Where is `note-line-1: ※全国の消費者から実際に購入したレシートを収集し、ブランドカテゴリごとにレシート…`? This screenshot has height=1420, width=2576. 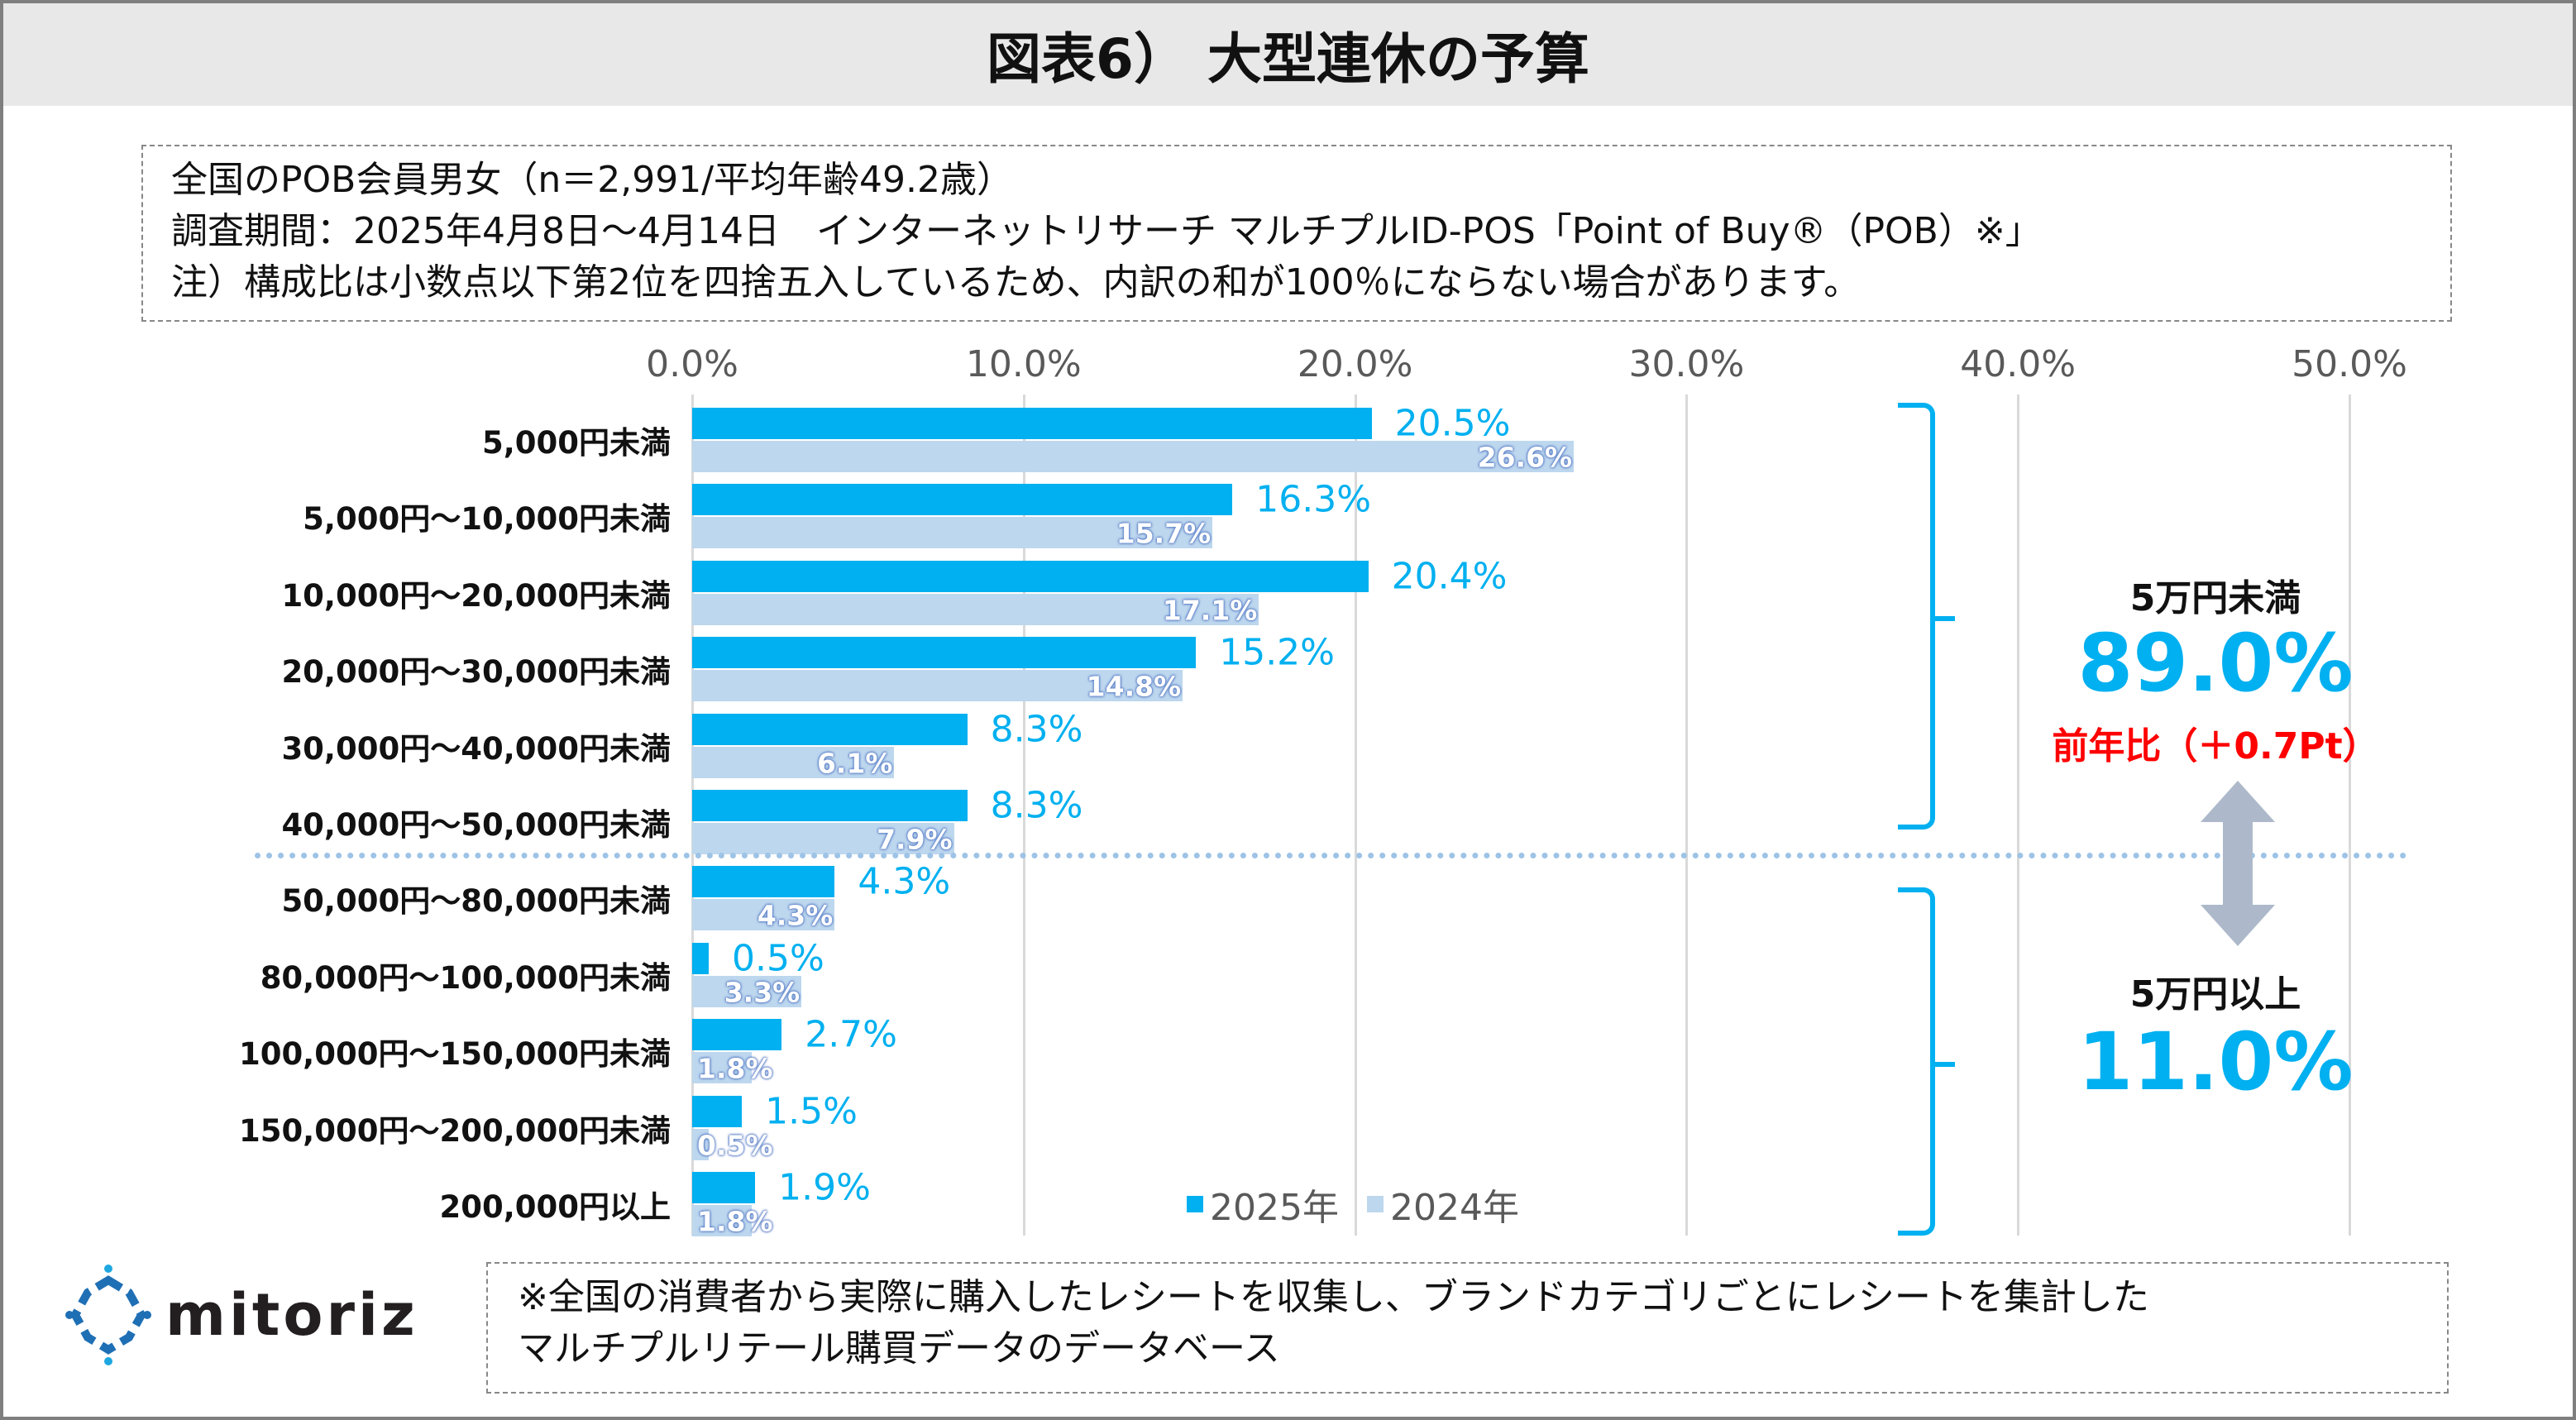
note-line-1: ※全国の消費者から実際に購入したレシートを収集し、ブランドカテゴリごとにレシート… is located at coordinates (1333, 1297).